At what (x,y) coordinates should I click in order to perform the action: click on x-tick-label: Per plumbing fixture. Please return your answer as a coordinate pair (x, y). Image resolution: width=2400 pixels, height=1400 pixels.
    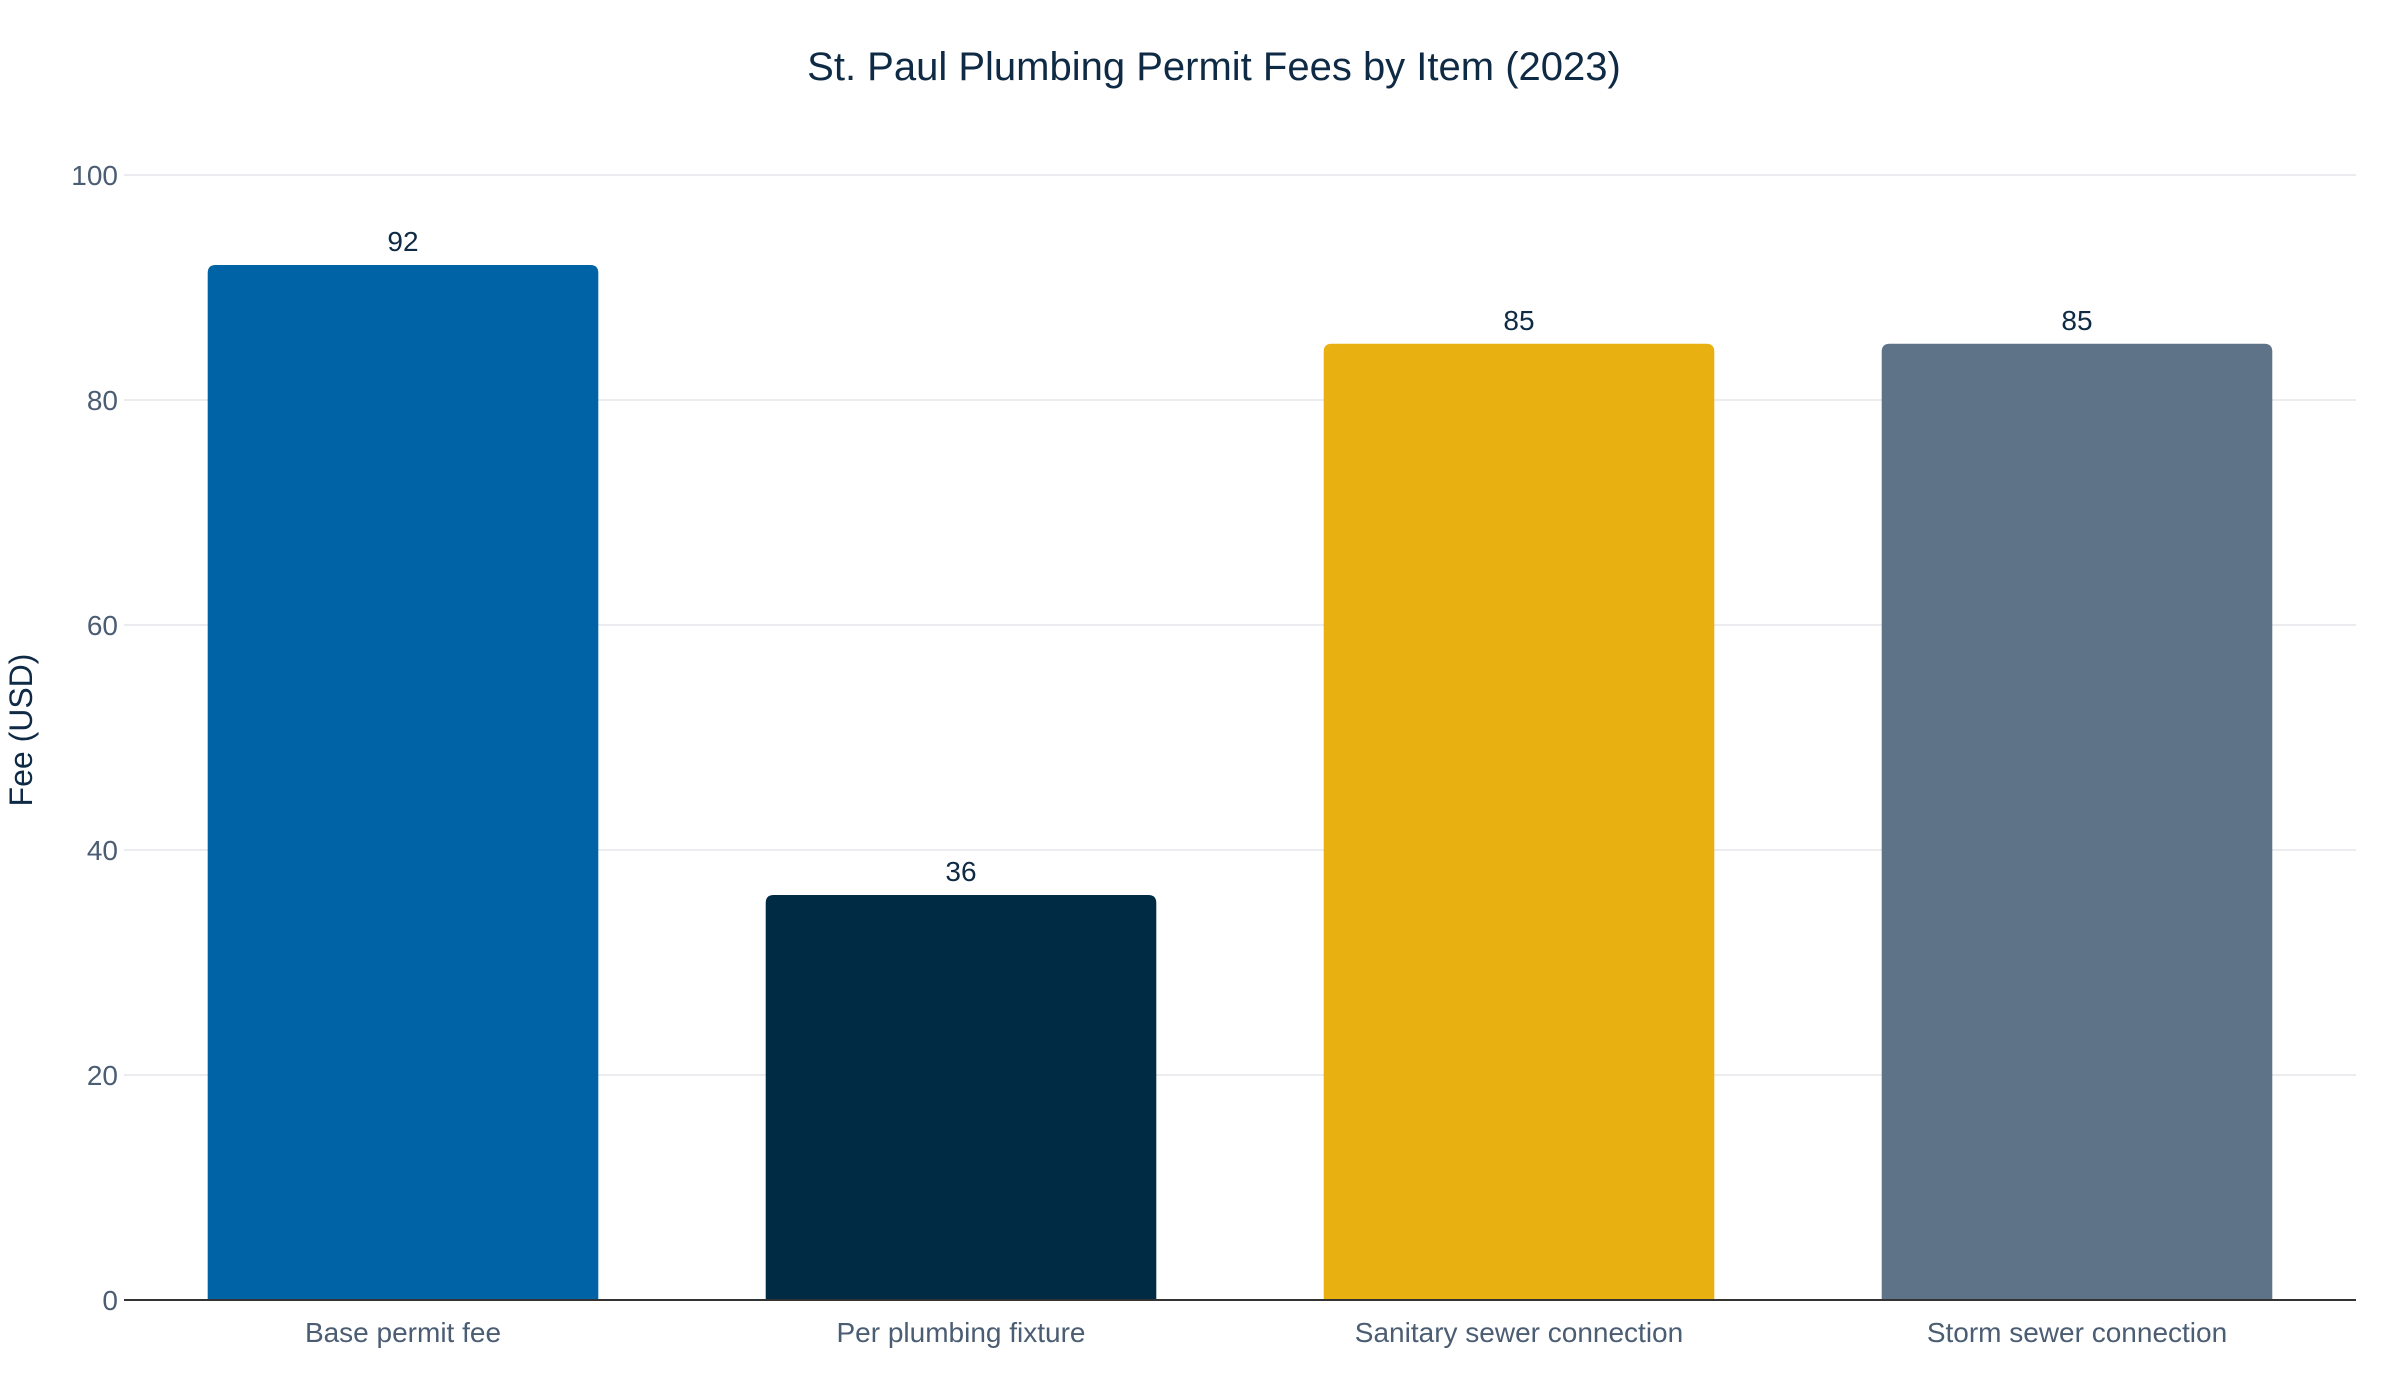
    Looking at the image, I should click on (960, 1332).